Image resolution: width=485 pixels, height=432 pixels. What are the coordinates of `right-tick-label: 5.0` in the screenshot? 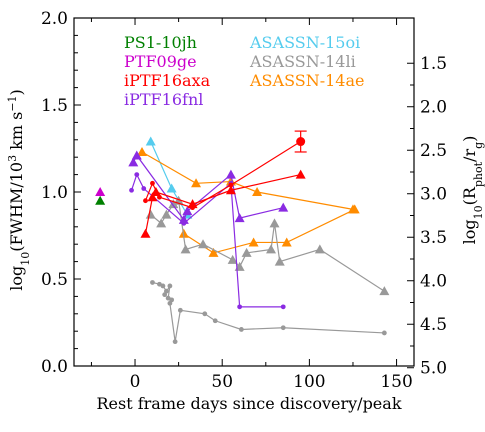 It's located at (433, 369).